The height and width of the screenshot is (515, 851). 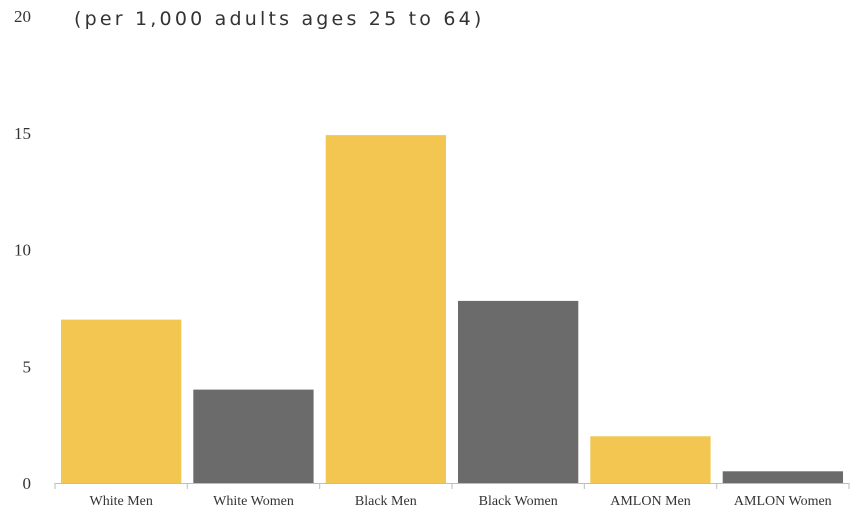 I want to click on y-tick-label: 5, so click(x=27, y=366).